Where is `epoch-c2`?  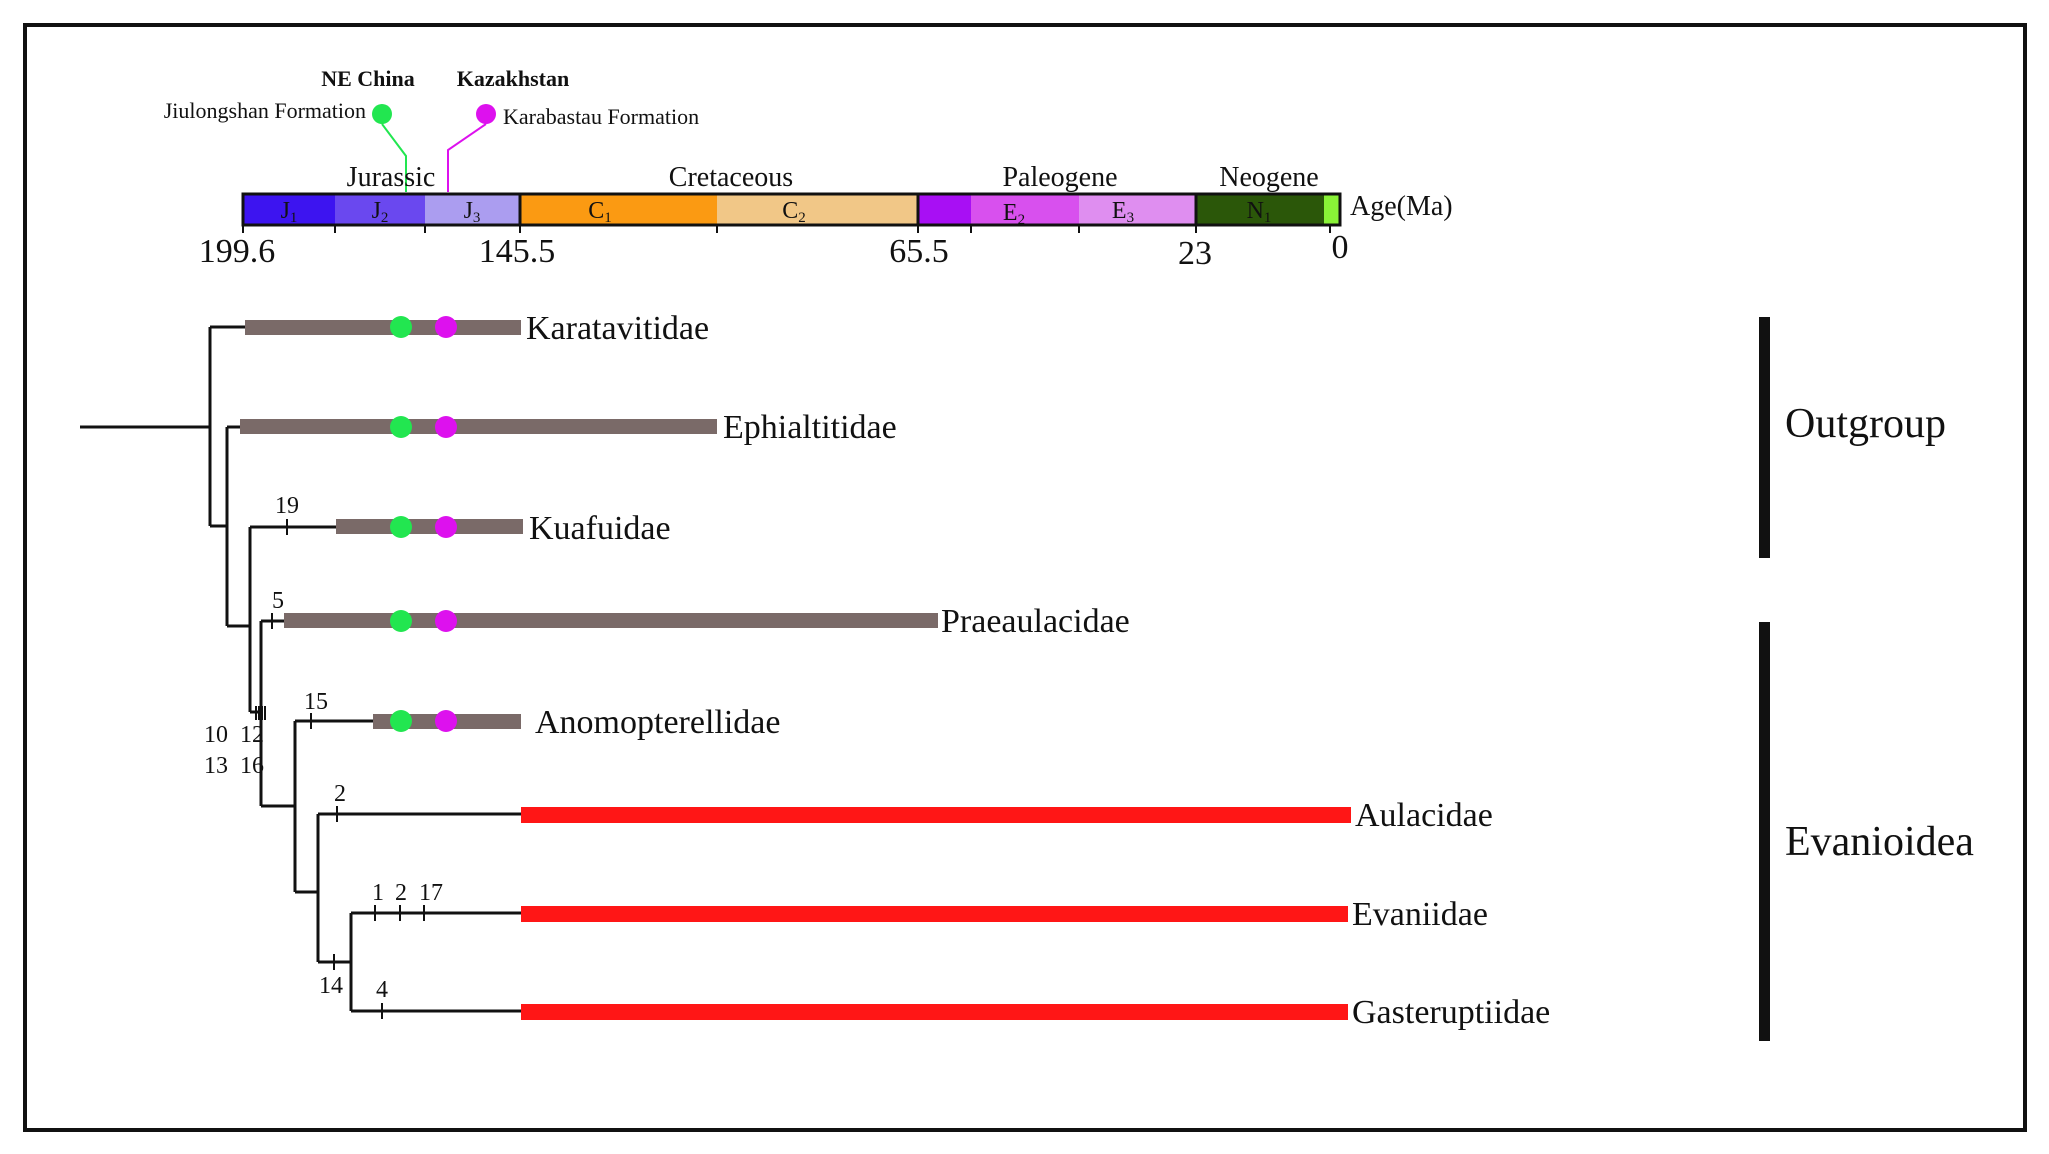
epoch-c2 is located at coordinates (817, 209).